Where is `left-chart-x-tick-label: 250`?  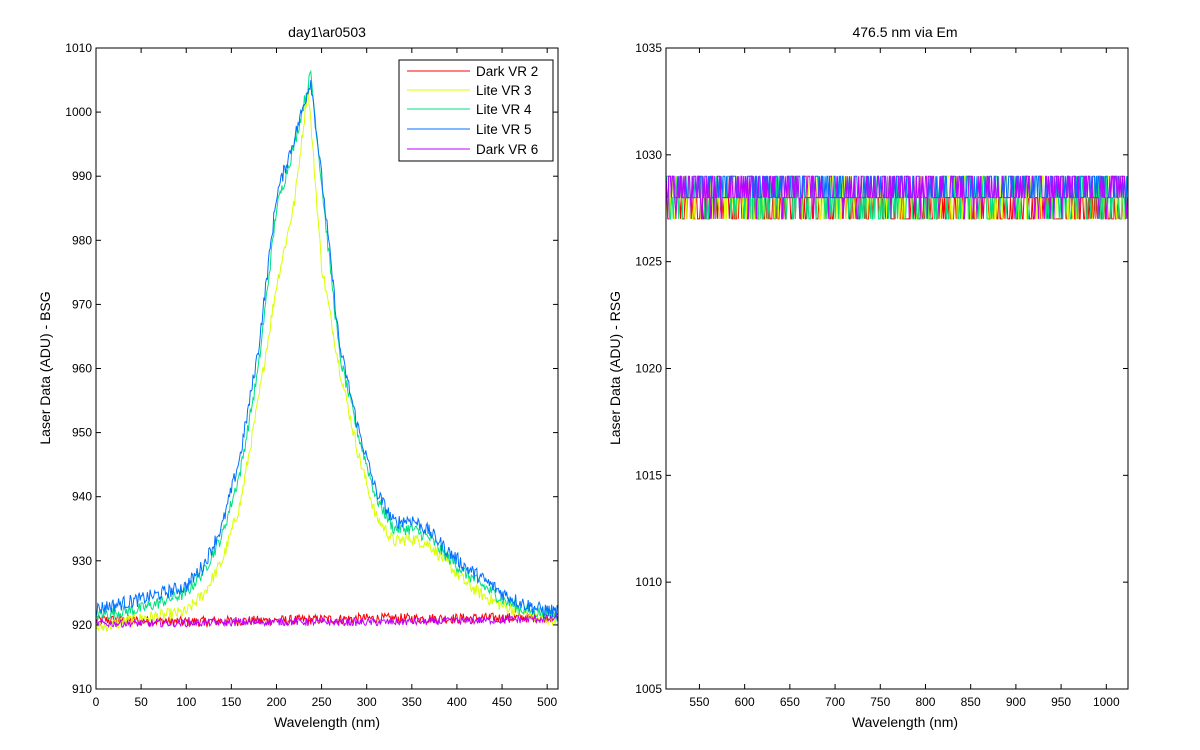
left-chart-x-tick-label: 250 is located at coordinates (322, 702).